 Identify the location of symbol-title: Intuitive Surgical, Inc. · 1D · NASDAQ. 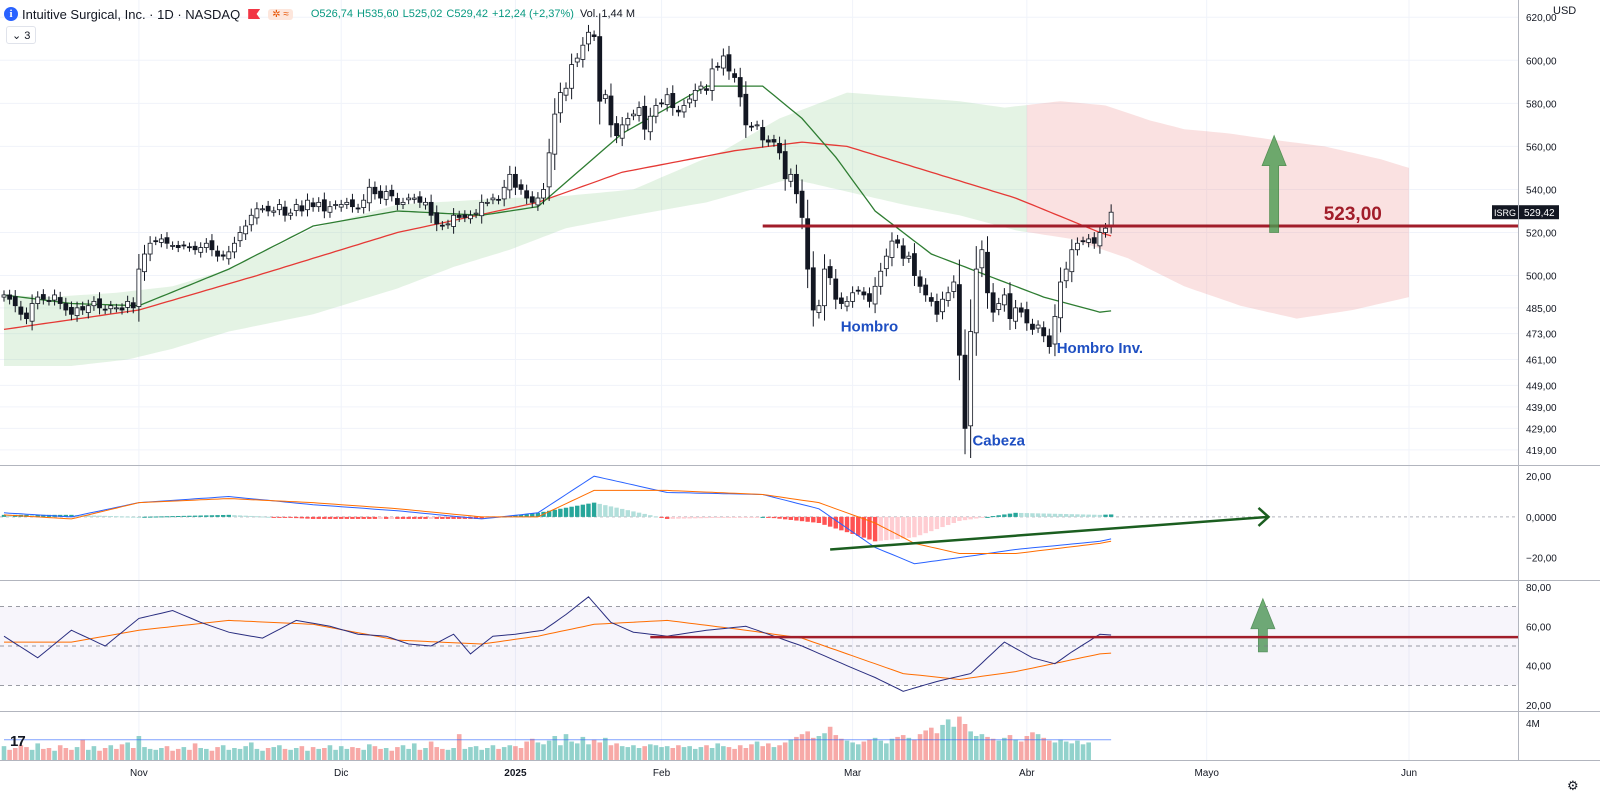
(131, 14).